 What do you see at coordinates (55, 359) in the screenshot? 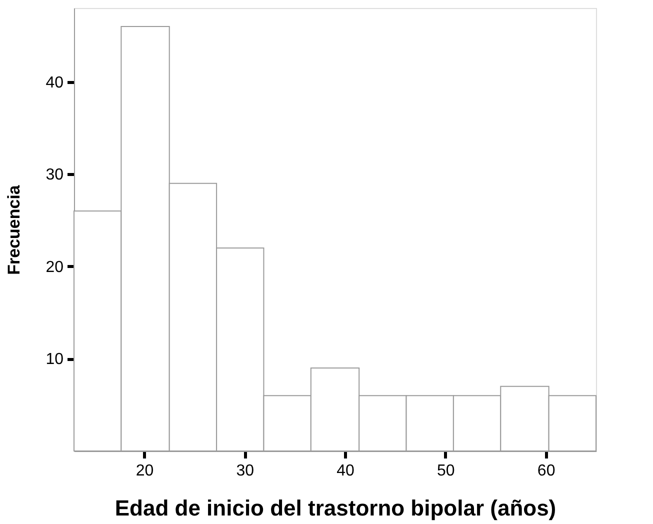
I see `y-tick-label: 10` at bounding box center [55, 359].